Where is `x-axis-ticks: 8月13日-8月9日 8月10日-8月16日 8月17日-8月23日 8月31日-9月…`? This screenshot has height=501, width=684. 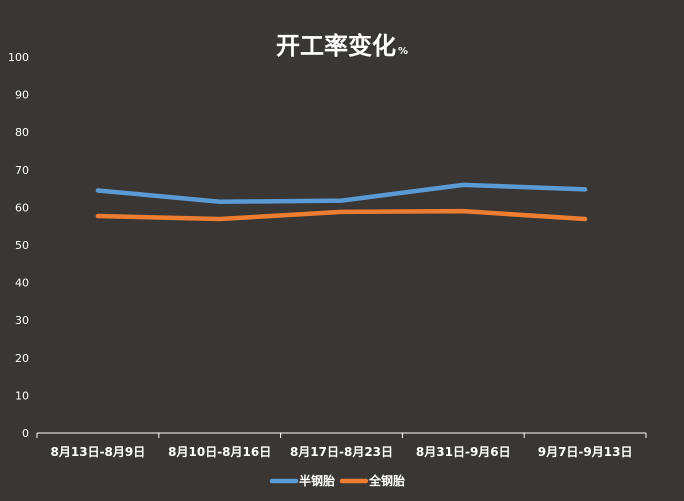 x-axis-ticks: 8月13日-8月9日 8月10日-8月16日 8月17日-8月23日 8月31日-9月… is located at coordinates (342, 452).